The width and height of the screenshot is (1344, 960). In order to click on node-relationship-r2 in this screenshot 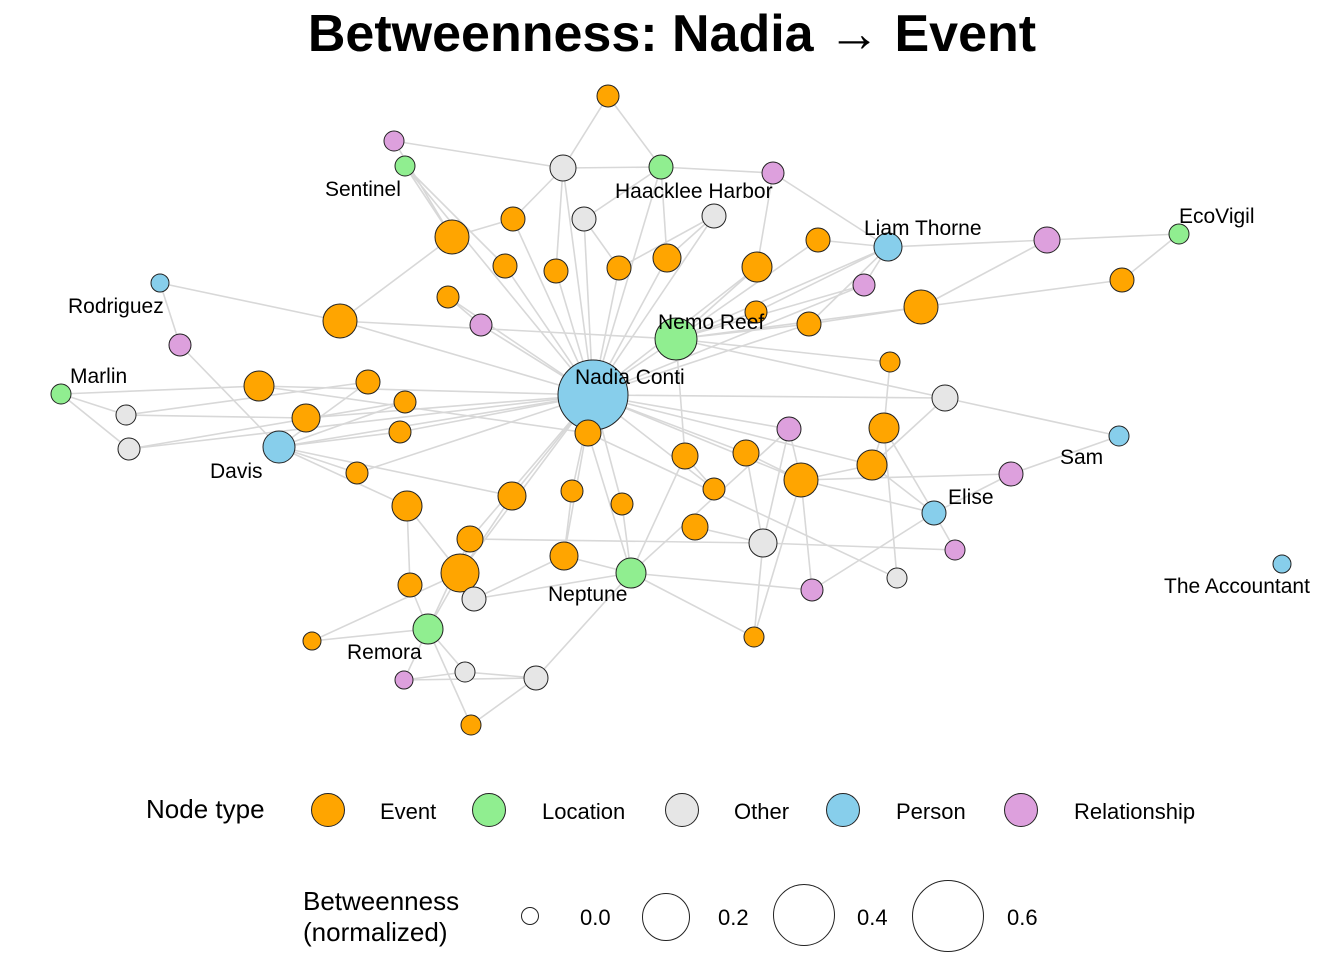, I will do `click(773, 173)`.